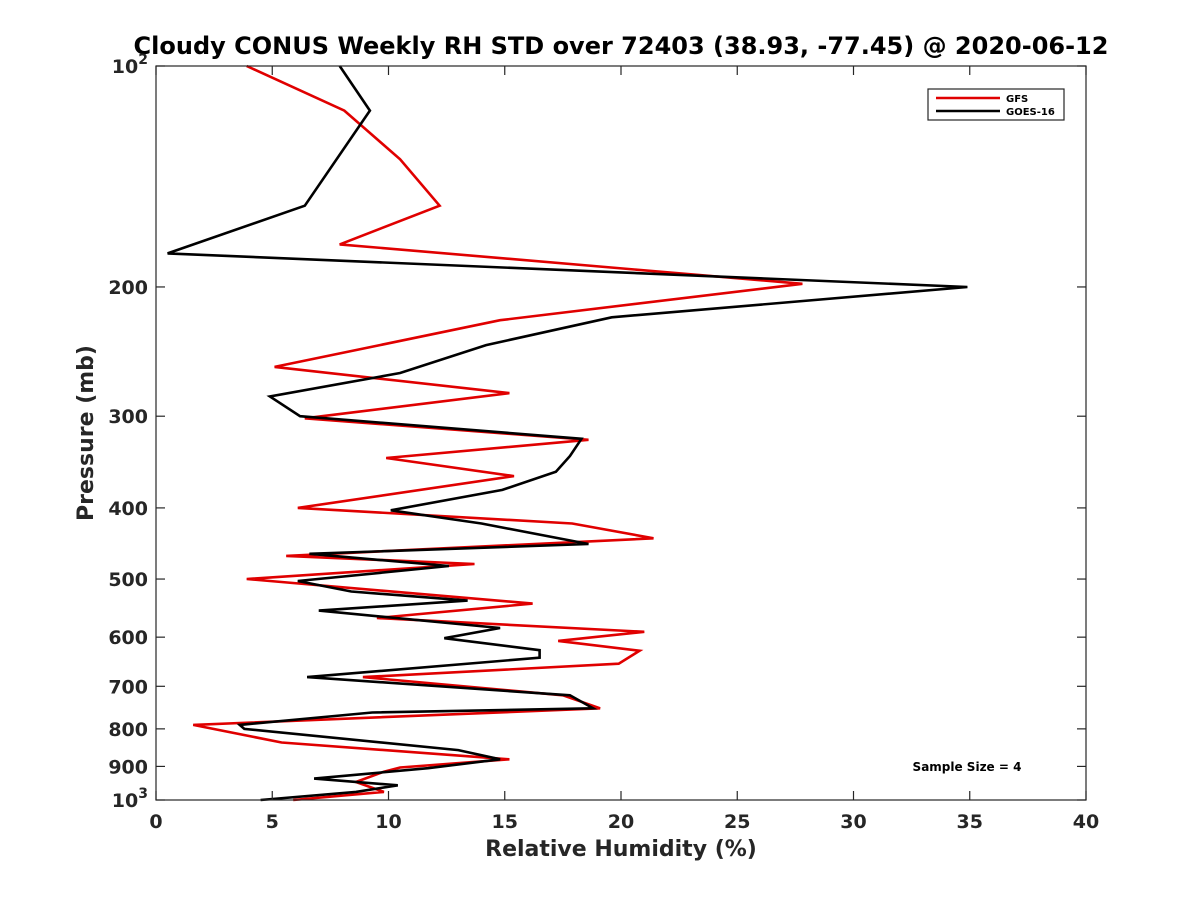  What do you see at coordinates (128, 580) in the screenshot?
I see `y-tick-label: 500` at bounding box center [128, 580].